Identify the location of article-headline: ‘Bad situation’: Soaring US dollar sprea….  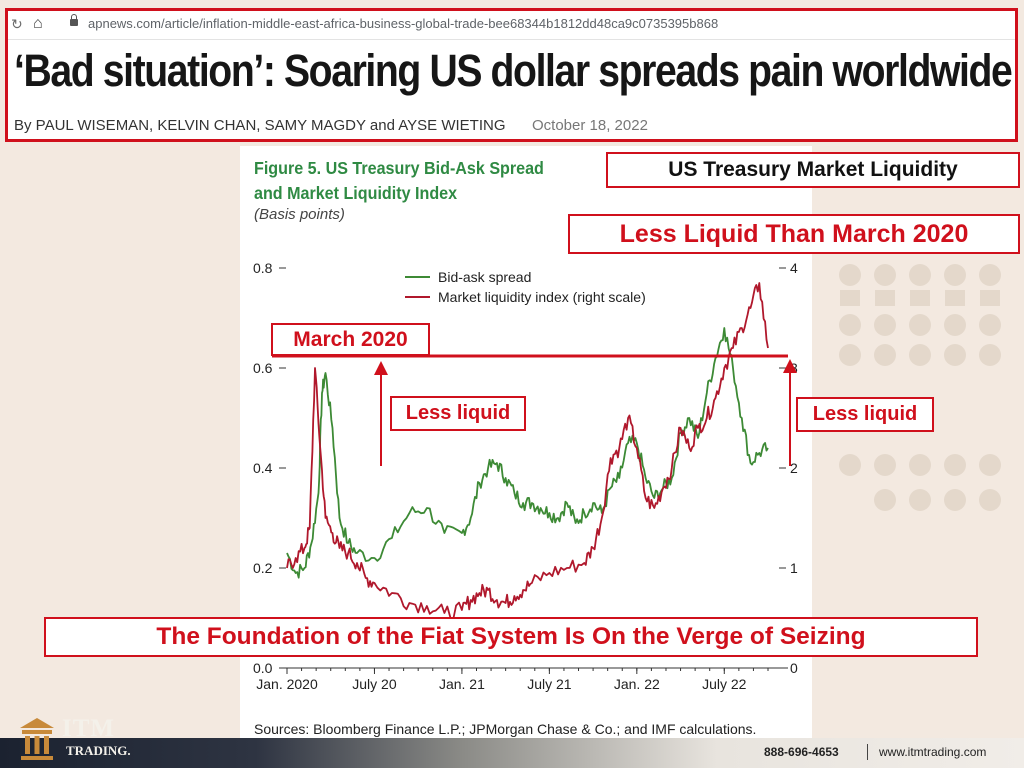
(513, 70).